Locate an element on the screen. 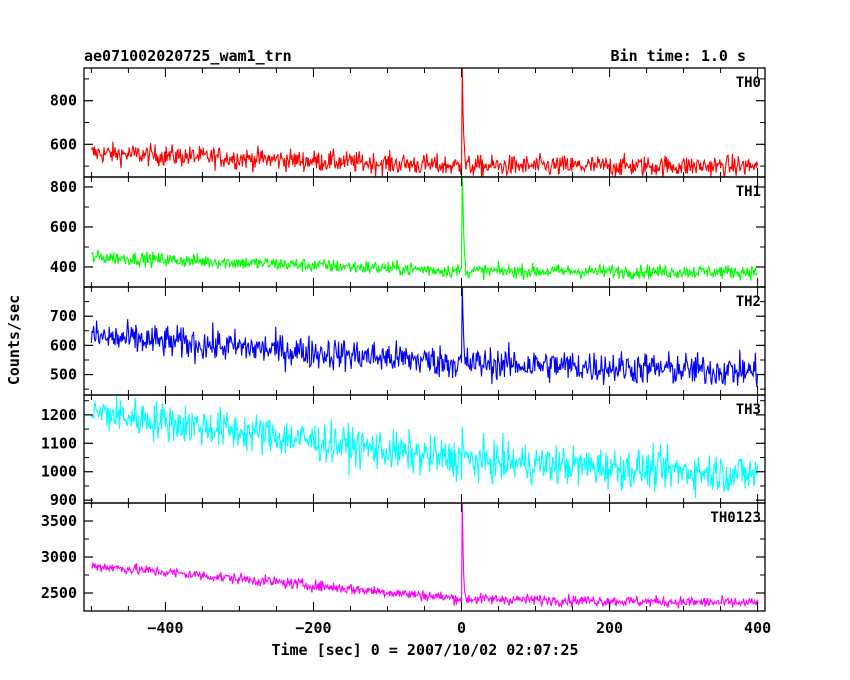  panel-th3: 900 1000 1100 1200 TH3 is located at coordinates (403, 451).